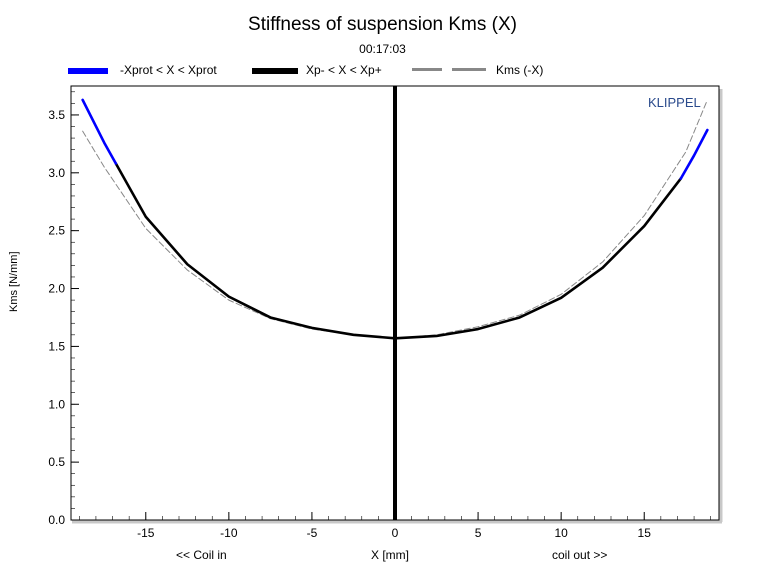 This screenshot has width=765, height=575. Describe the element at coordinates (520, 70) in the screenshot. I see `legend-label-kms-neg: Kms (-X)` at that location.